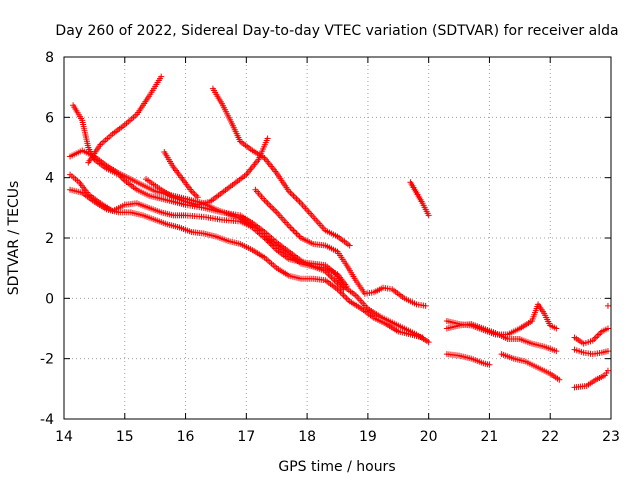 This screenshot has width=640, height=480. What do you see at coordinates (47, 420) in the screenshot?
I see `y-tick-label: -4` at bounding box center [47, 420].